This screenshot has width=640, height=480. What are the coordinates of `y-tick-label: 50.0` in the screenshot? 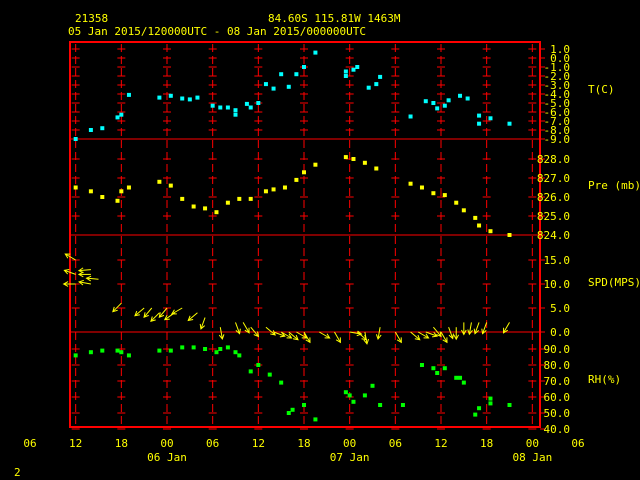 It's located at (557, 413).